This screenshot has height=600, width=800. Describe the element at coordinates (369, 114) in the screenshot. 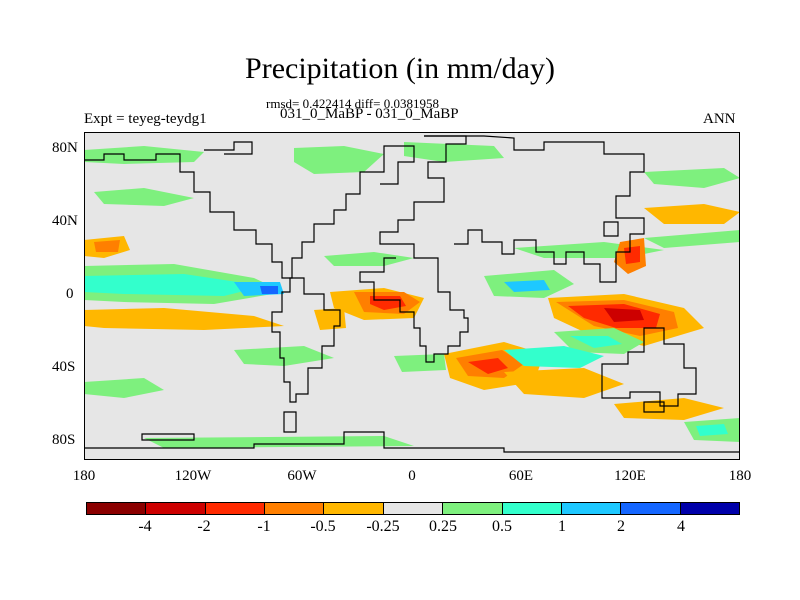

I see `periods-line: 031_0_MaBP - 031_0_MaBP` at that location.